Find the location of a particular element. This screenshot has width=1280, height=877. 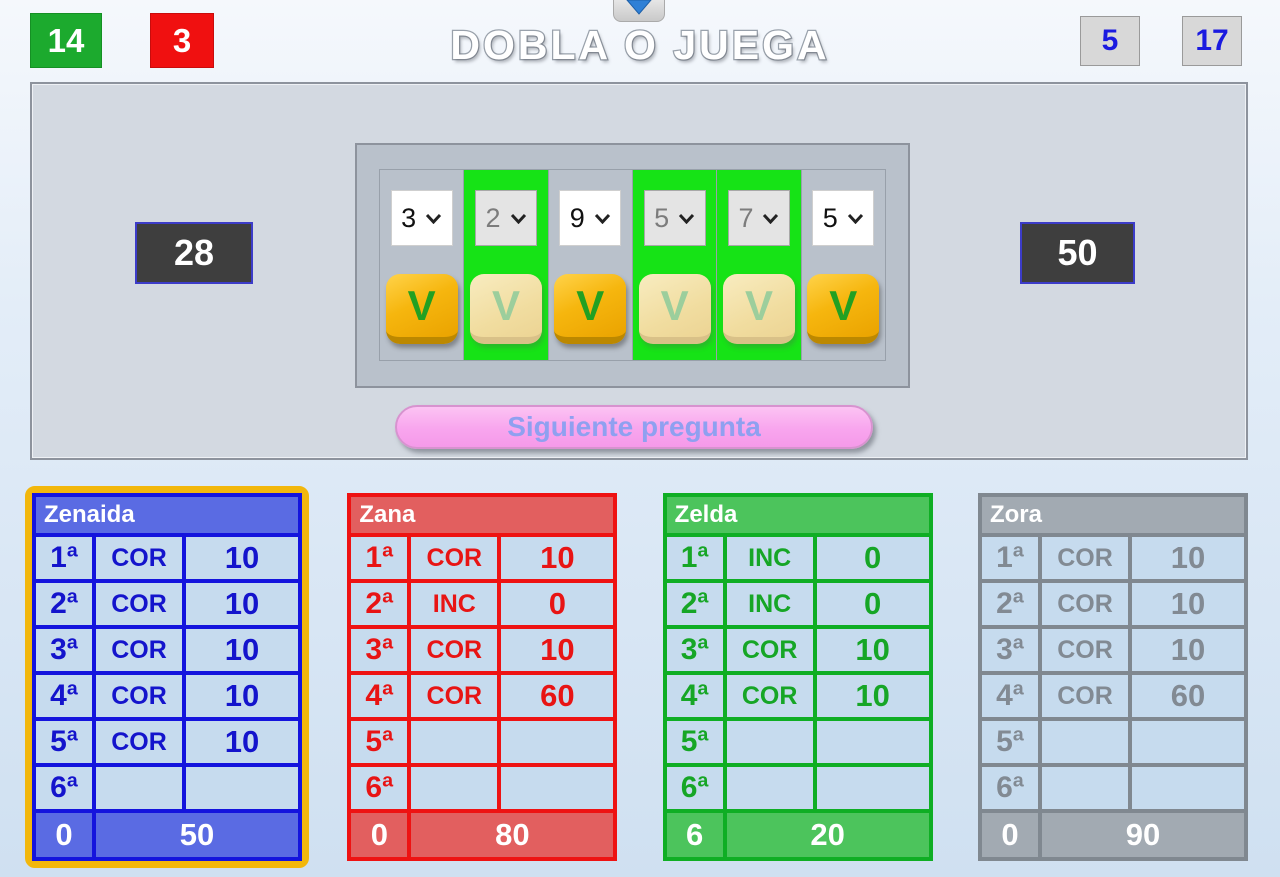

answer-slots-box: 3 V 2 V 9 V 5 is located at coordinates (632, 265).